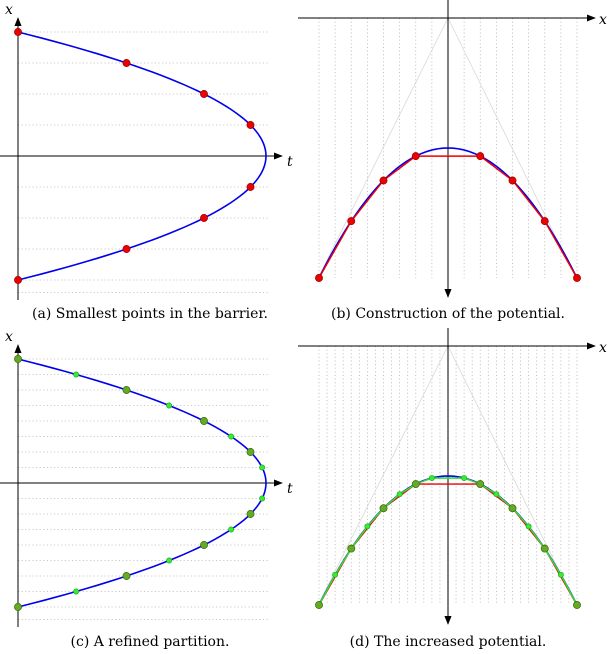 Image resolution: width=611 pixels, height=654 pixels. Describe the element at coordinates (290, 489) in the screenshot. I see `panel-c-t-label: t` at that location.